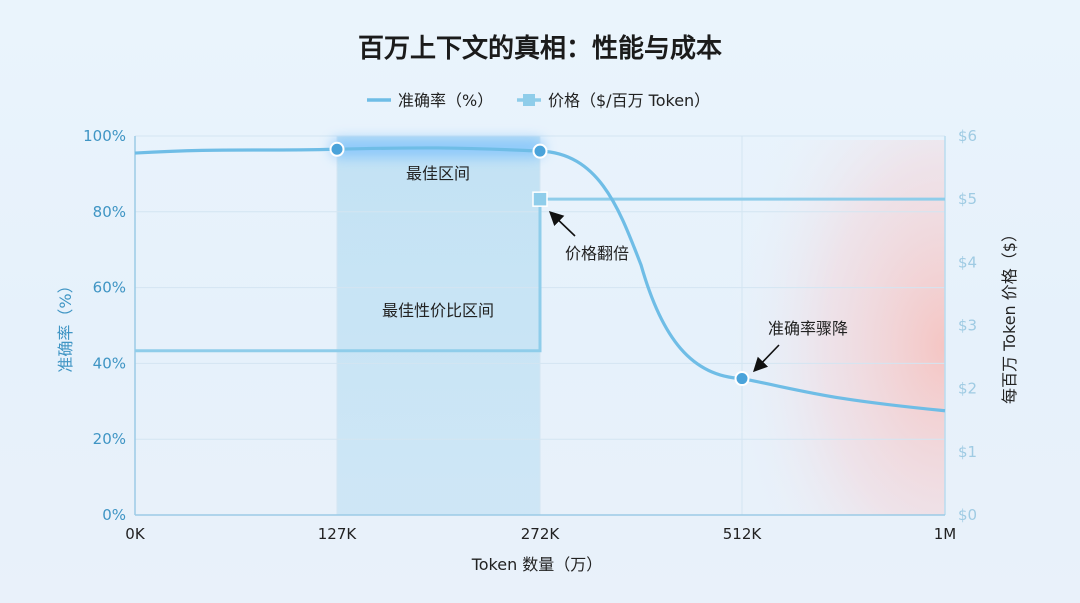  What do you see at coordinates (537, 564) in the screenshot?
I see `x-axis-label: Token 数量（万）` at bounding box center [537, 564].